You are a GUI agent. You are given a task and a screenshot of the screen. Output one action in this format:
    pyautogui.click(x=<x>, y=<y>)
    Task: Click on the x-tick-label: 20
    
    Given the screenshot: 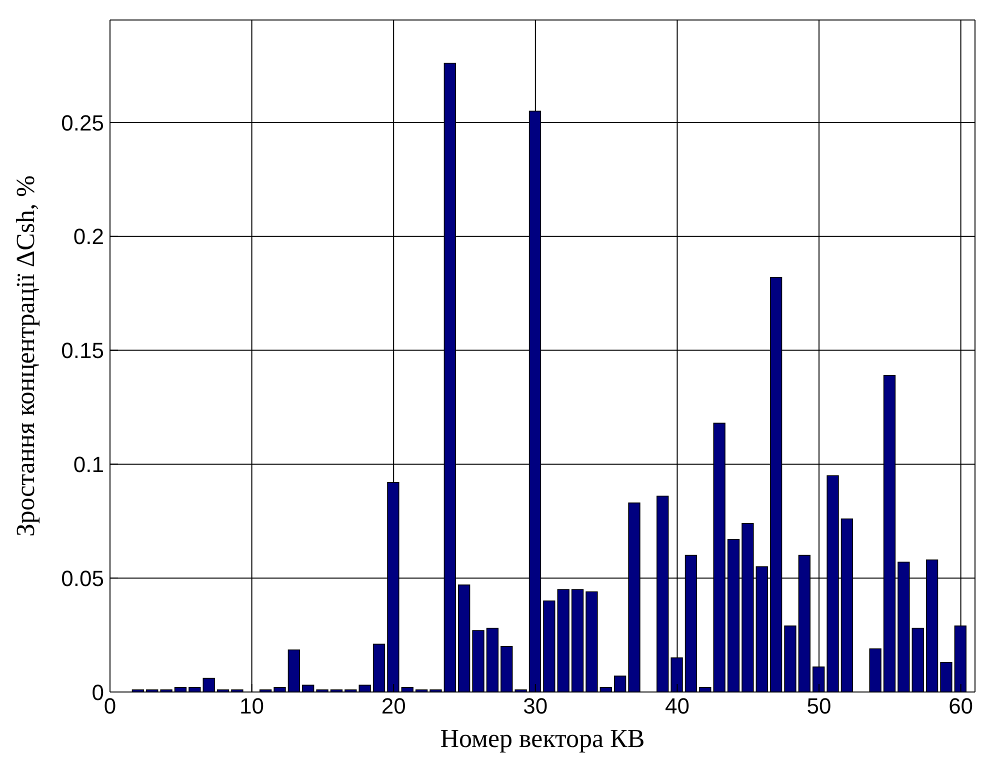 What is the action you would take?
    pyautogui.click(x=393, y=706)
    